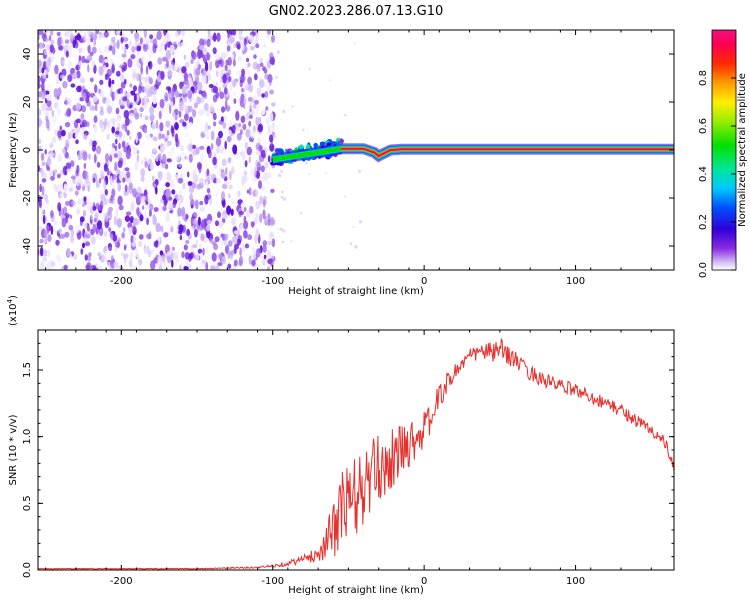 The image size is (750, 600). What do you see at coordinates (27, 150) in the screenshot?
I see `y-tick-label: 0` at bounding box center [27, 150].